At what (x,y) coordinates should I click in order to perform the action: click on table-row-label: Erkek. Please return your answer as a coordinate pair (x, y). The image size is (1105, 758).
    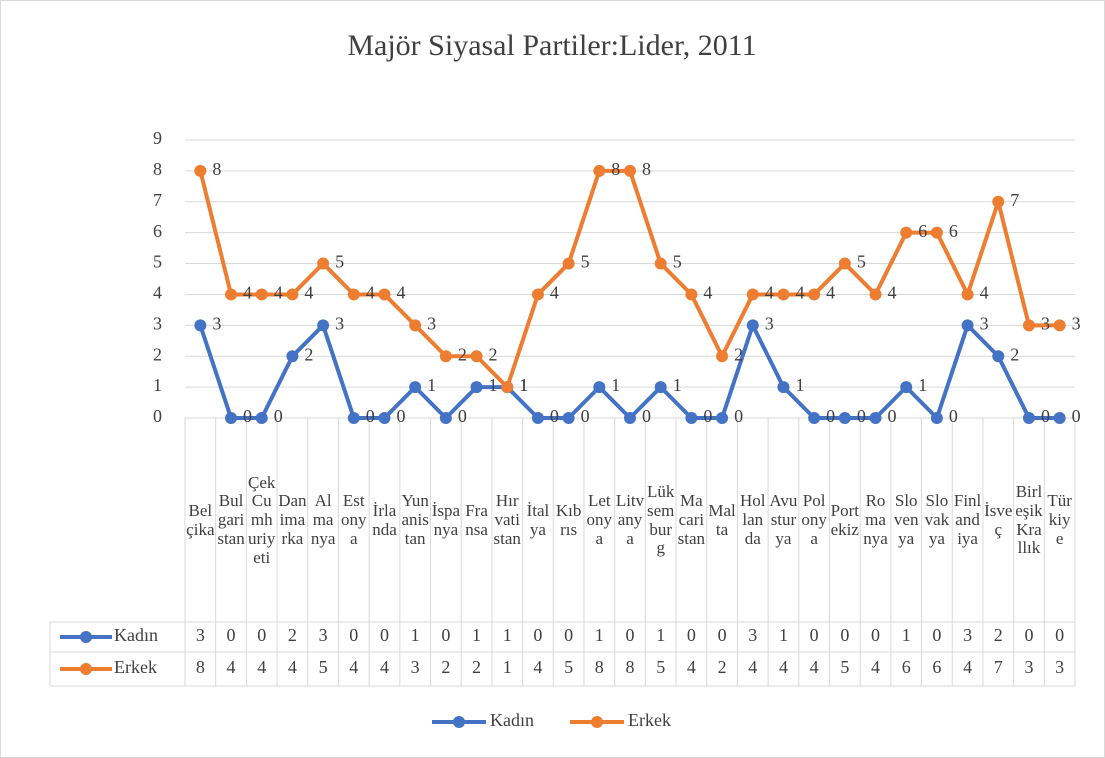
    Looking at the image, I should click on (135, 667).